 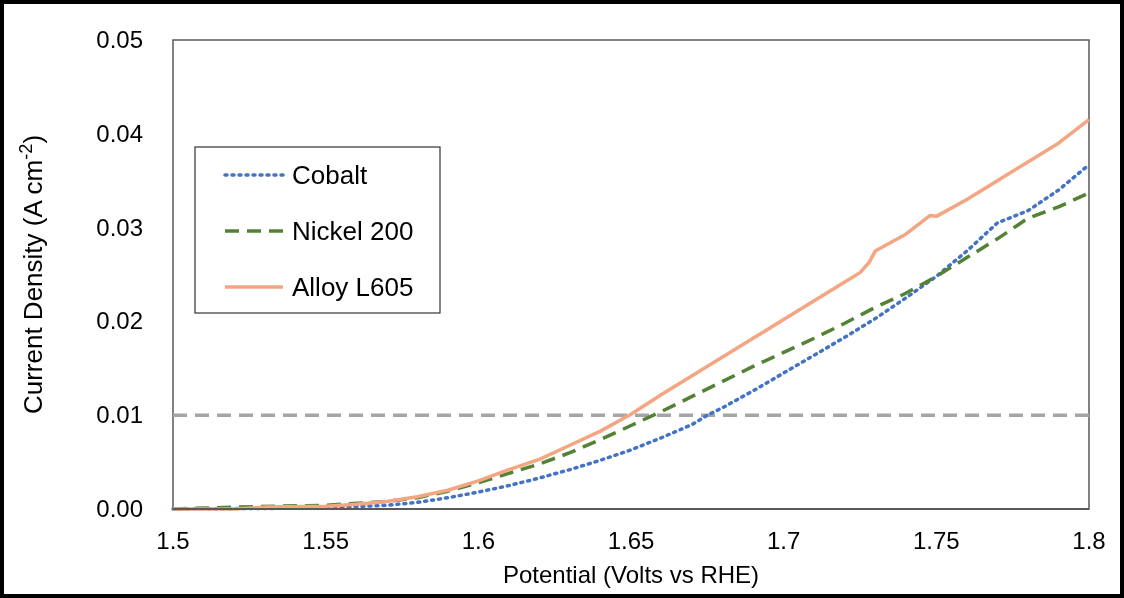 I want to click on legend-label: Nickel 200, so click(x=353, y=231).